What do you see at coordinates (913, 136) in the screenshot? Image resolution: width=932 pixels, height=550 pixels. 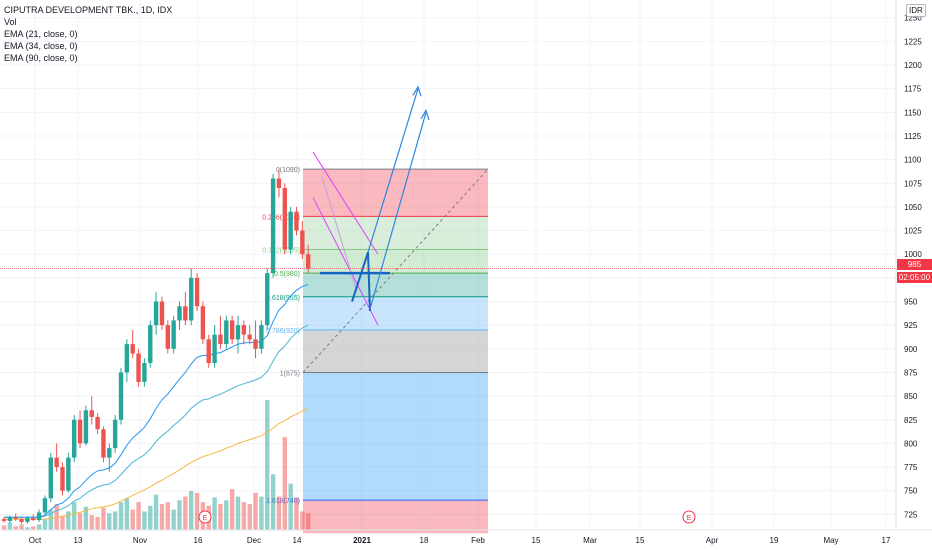 I see `price-tick-label: 1125` at bounding box center [913, 136].